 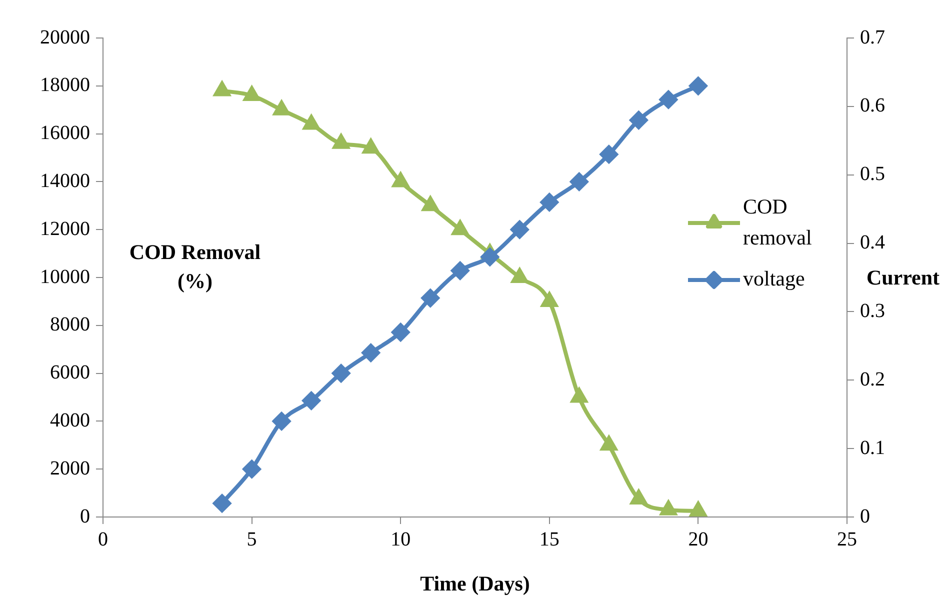 I want to click on y-tick-label: 14000, so click(x=65, y=181).